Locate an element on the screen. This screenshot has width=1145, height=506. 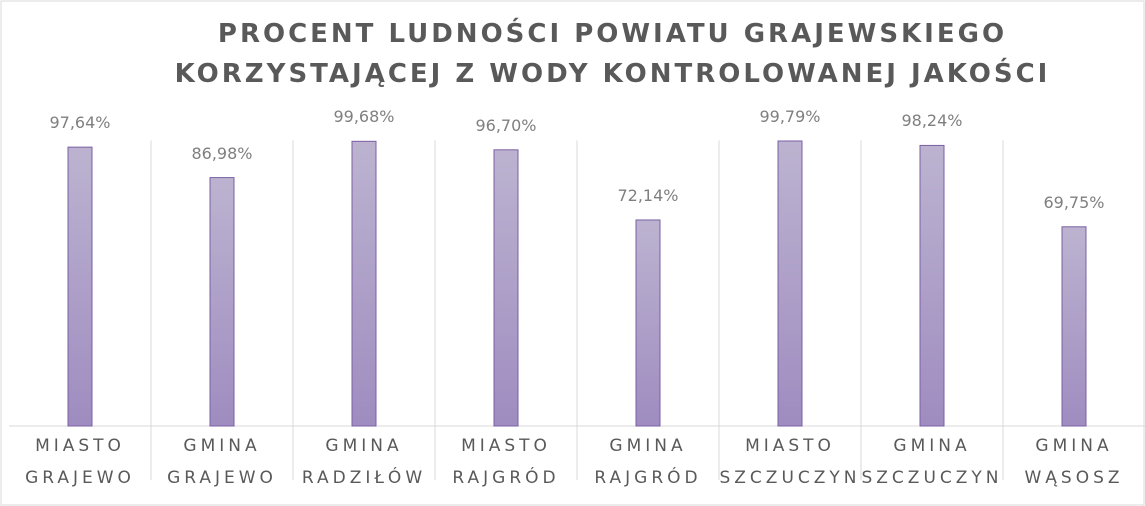
value-label: 99,68% is located at coordinates (364, 117).